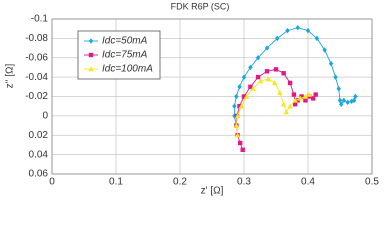 The height and width of the screenshot is (240, 384). What do you see at coordinates (39, 174) in the screenshot?
I see `y-tick-label: 0.06` at bounding box center [39, 174].